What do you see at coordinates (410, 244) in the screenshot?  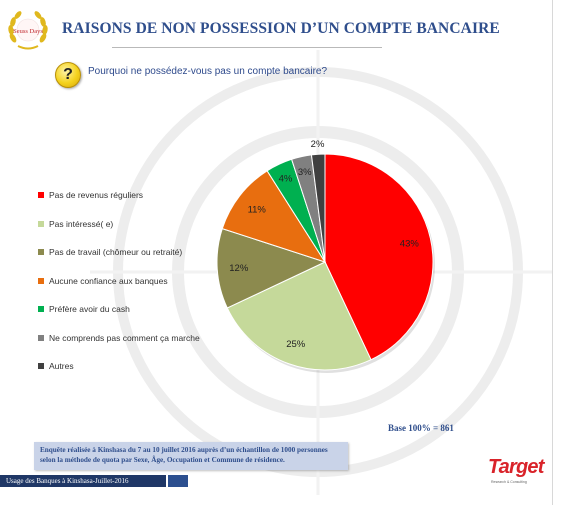 I see `pie-slice-label: 43%` at bounding box center [410, 244].